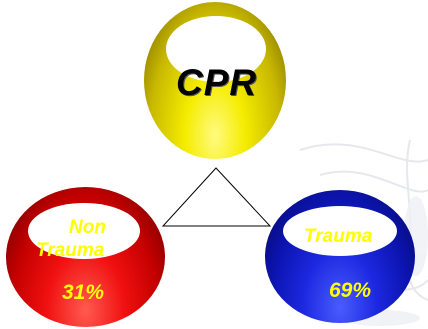 The height and width of the screenshot is (329, 428). I want to click on non-trauma-label-line2: Trauma, so click(70, 250).